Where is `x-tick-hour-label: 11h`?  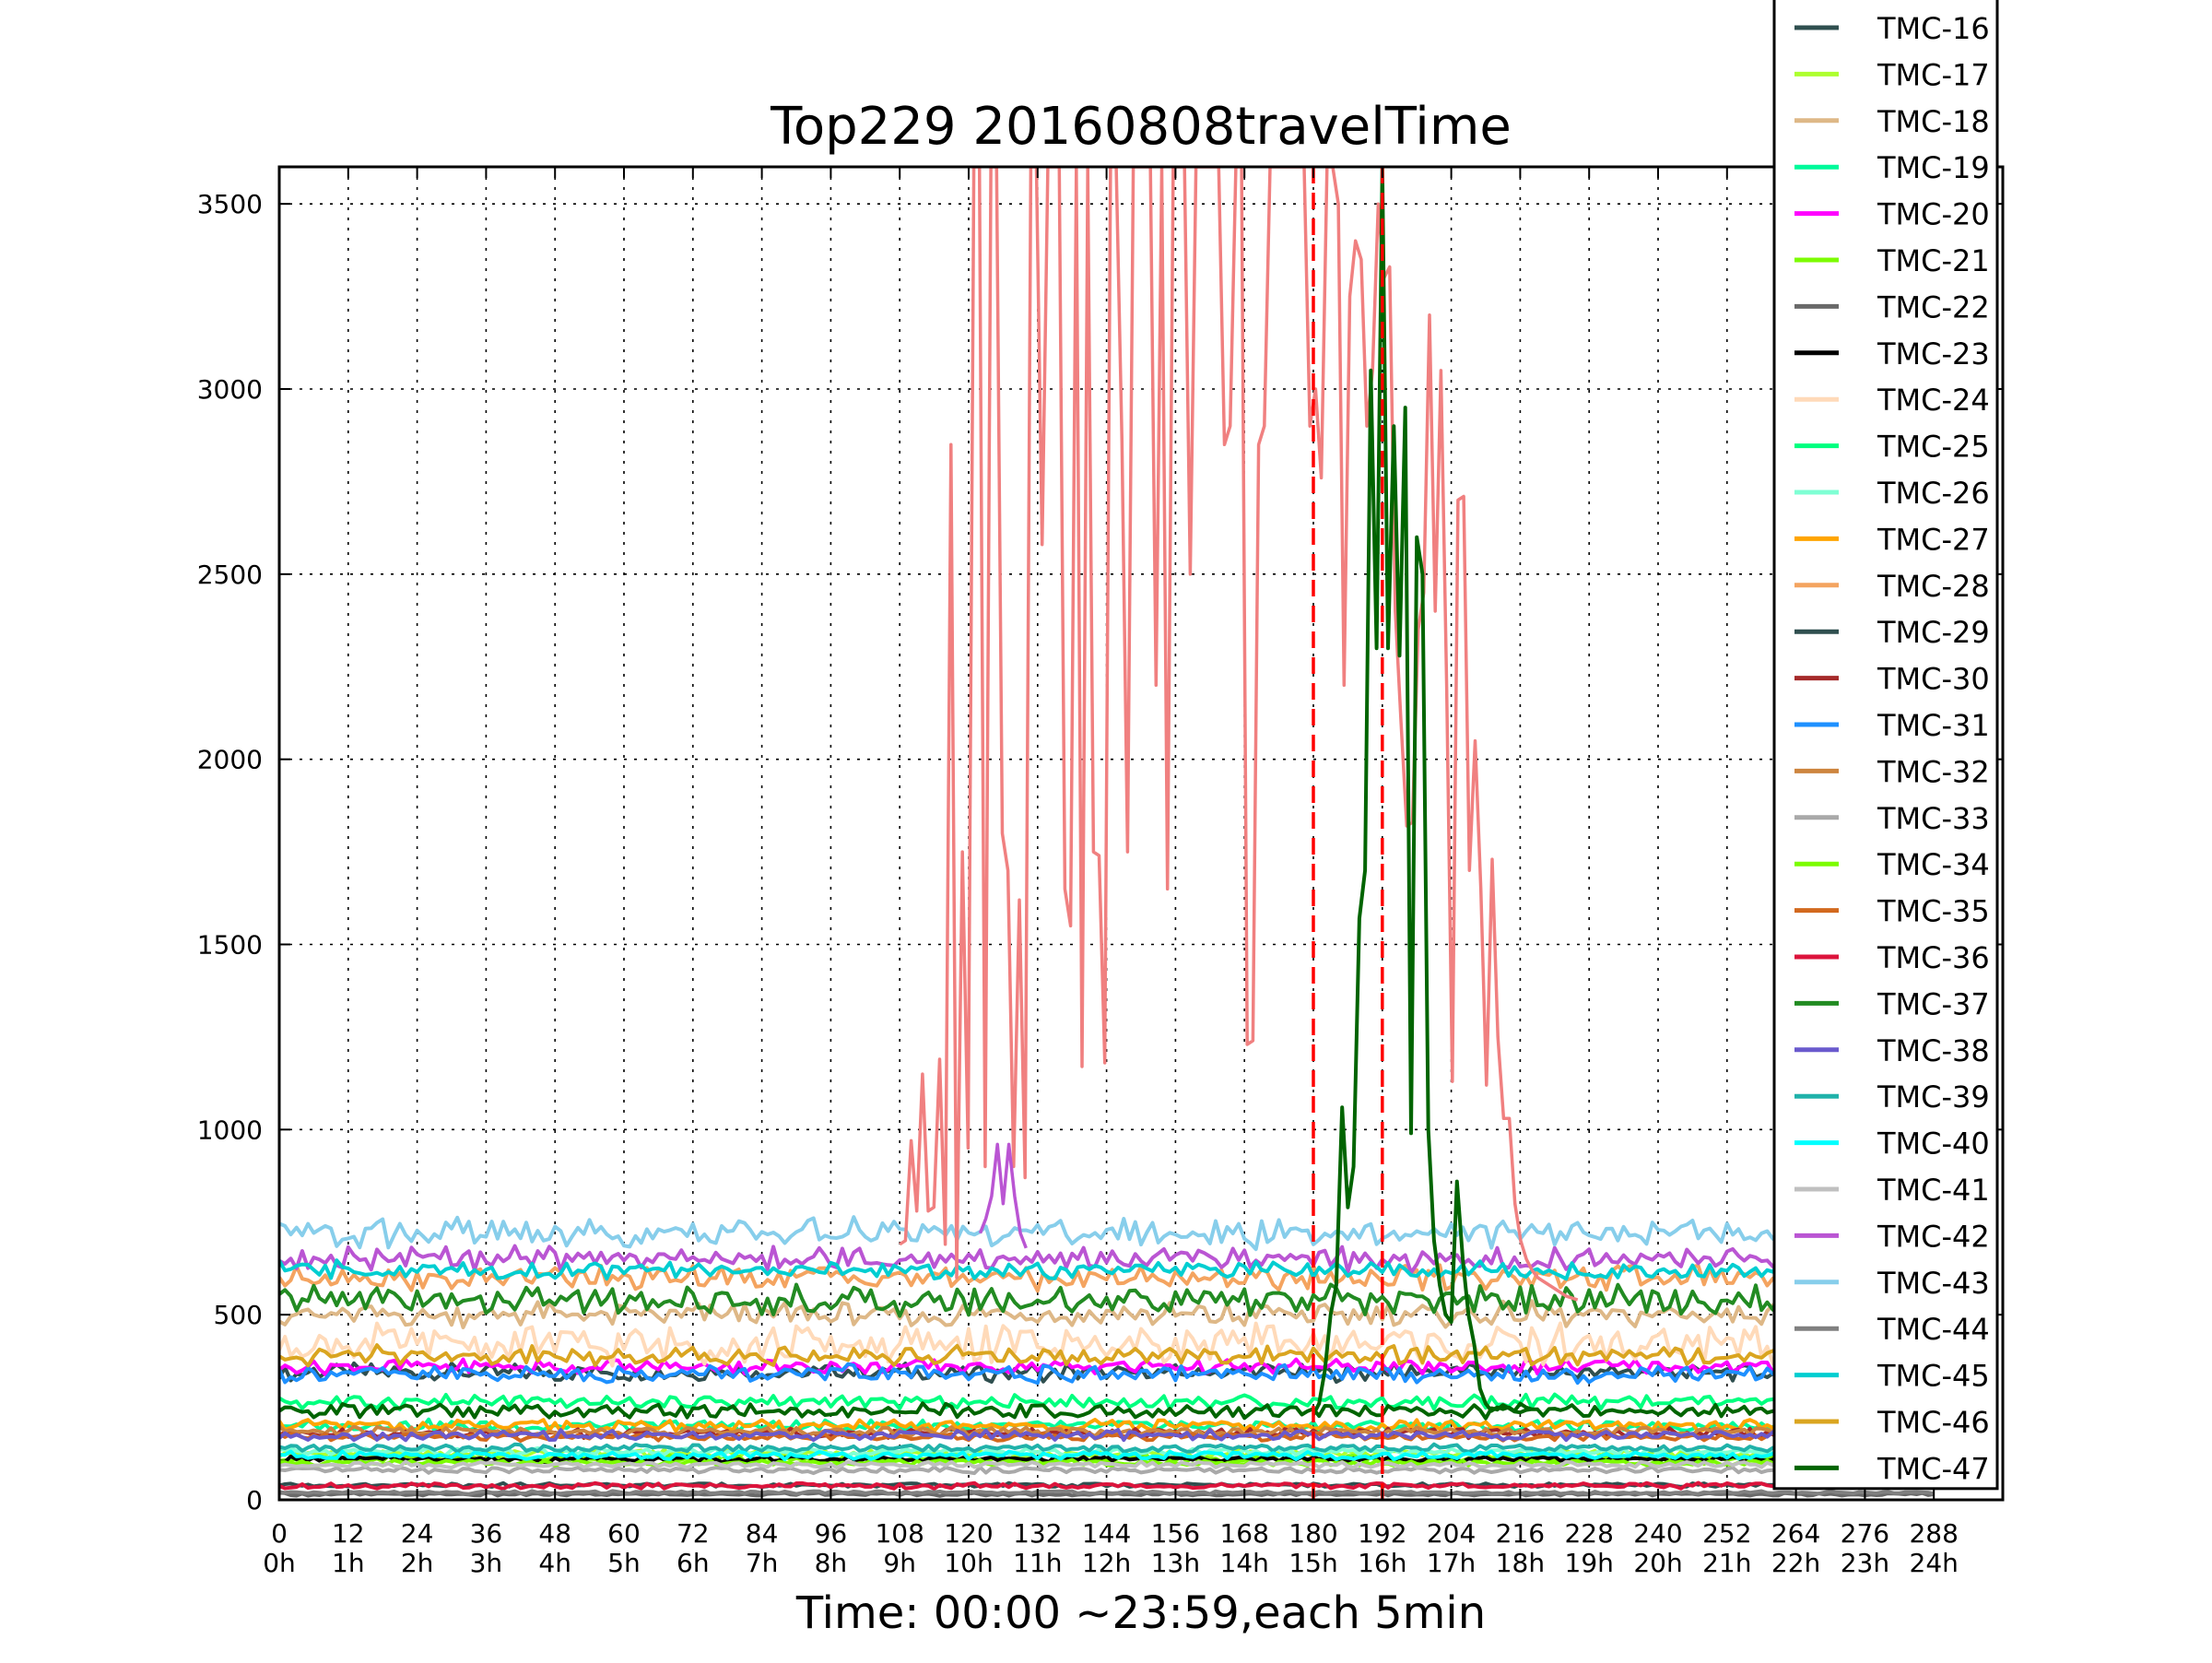
x-tick-hour-label: 11h is located at coordinates (1037, 1563).